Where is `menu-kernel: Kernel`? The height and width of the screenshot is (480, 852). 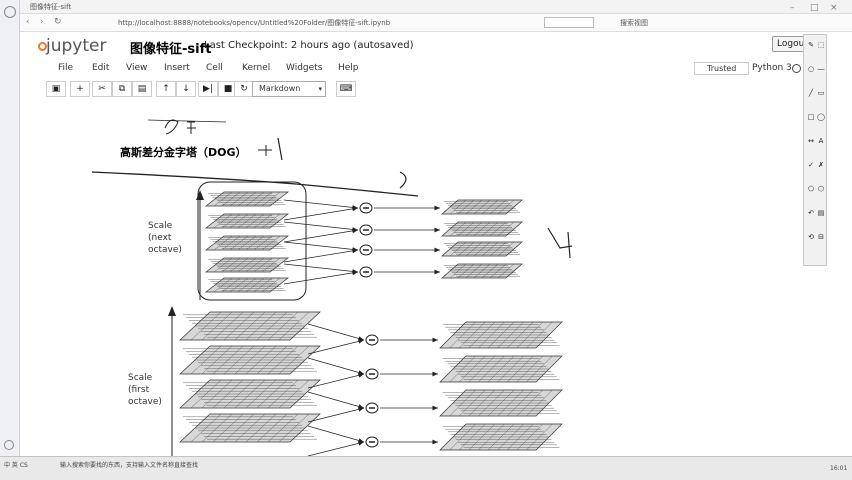 menu-kernel: Kernel is located at coordinates (256, 68).